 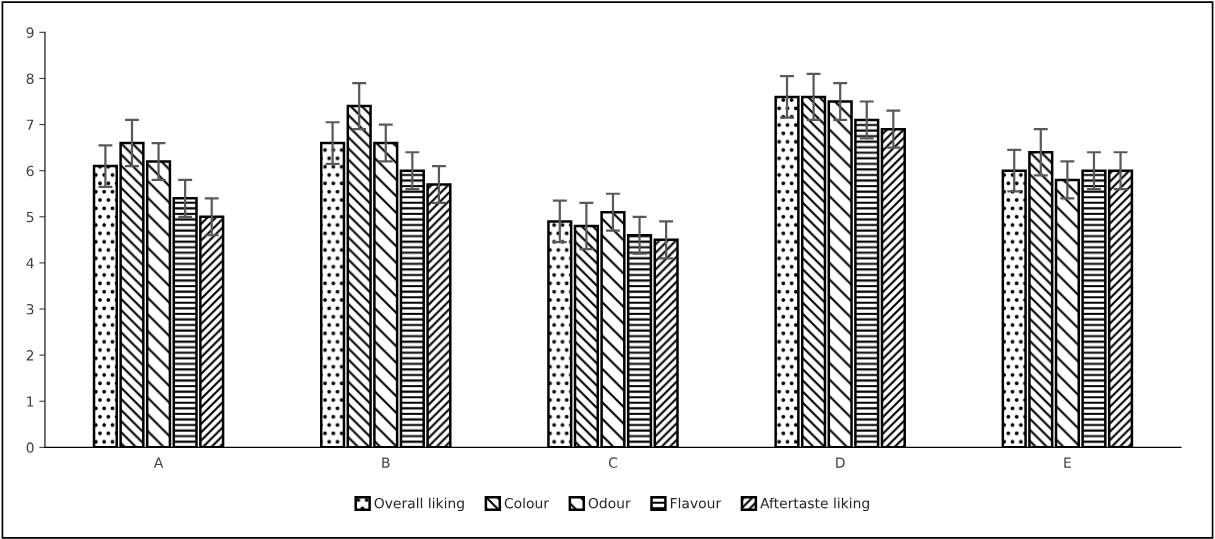 What do you see at coordinates (30, 32) in the screenshot?
I see `y-tick-label: 9` at bounding box center [30, 32].